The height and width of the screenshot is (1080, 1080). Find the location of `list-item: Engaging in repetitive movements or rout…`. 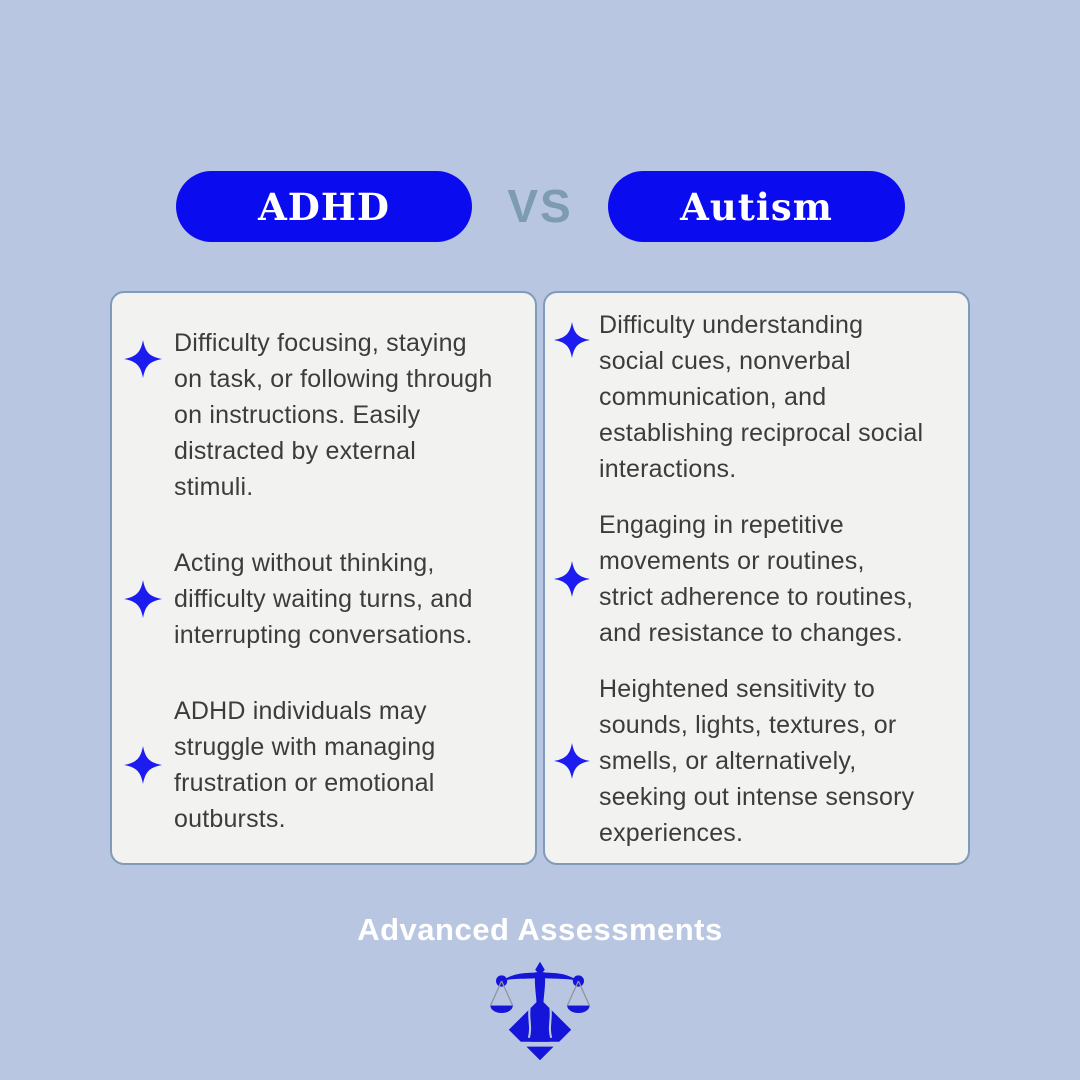

list-item: Engaging in repetitive movements or rout… is located at coordinates (755, 579).